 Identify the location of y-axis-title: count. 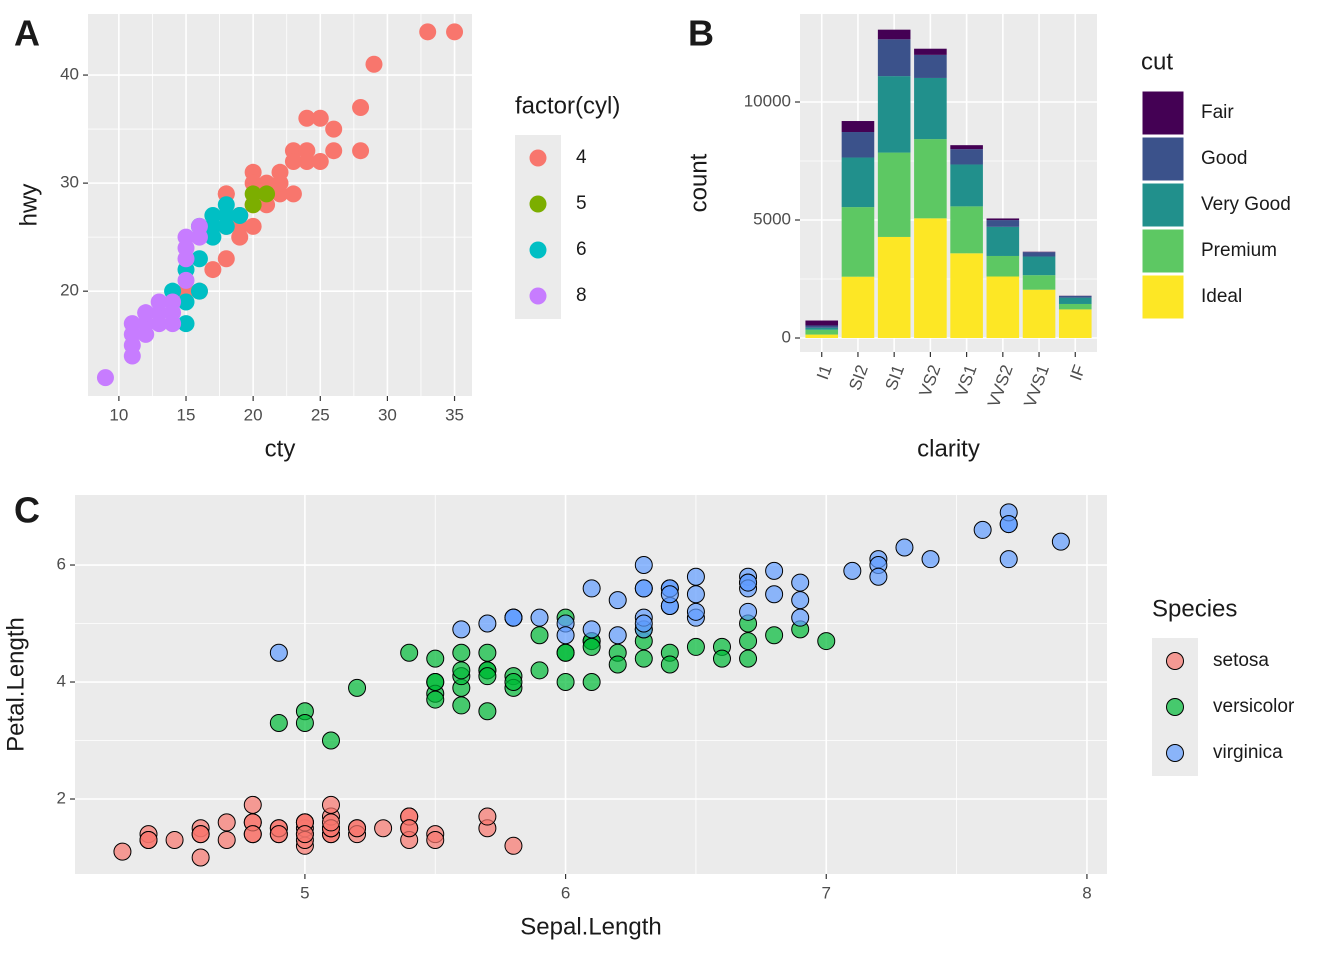
(698, 182).